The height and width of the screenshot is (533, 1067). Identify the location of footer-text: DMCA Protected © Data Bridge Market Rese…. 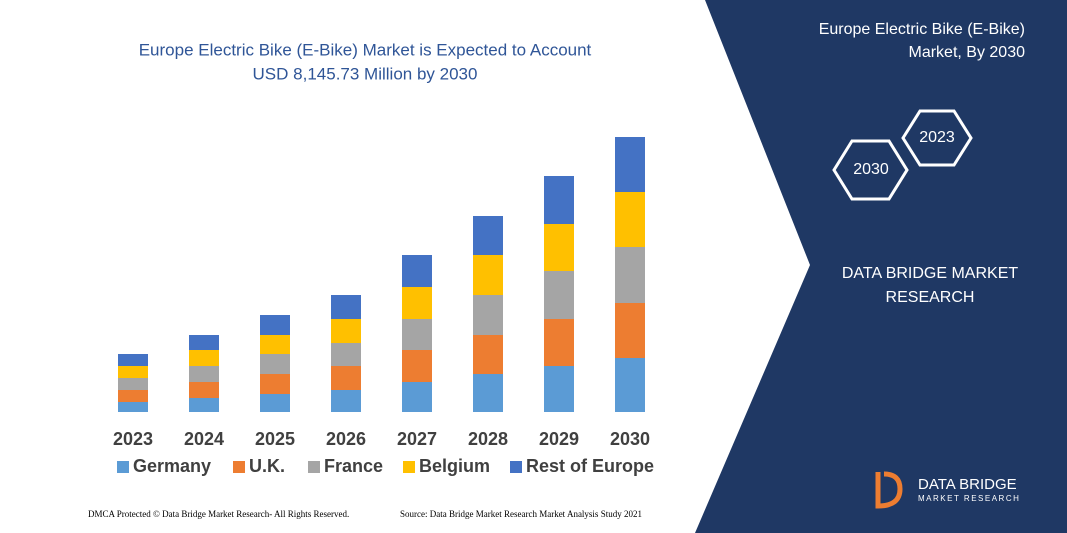
(218, 514).